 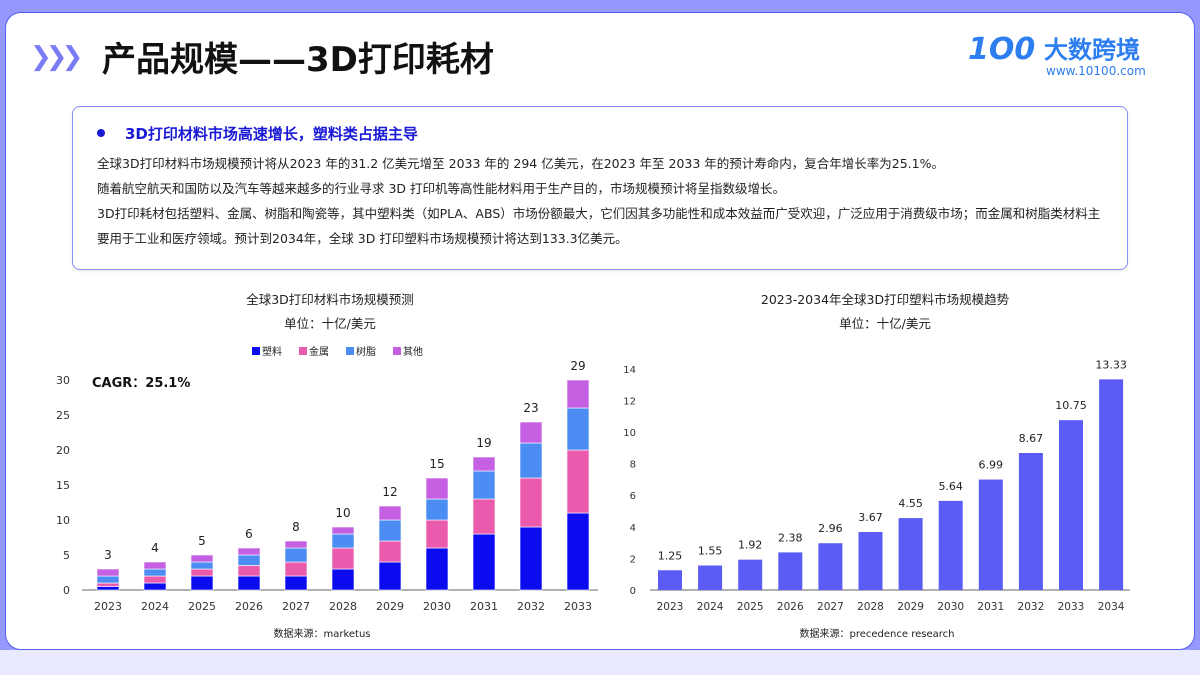 What do you see at coordinates (56, 57) in the screenshot?
I see `chevrons-icon: ❯❯❯` at bounding box center [56, 57].